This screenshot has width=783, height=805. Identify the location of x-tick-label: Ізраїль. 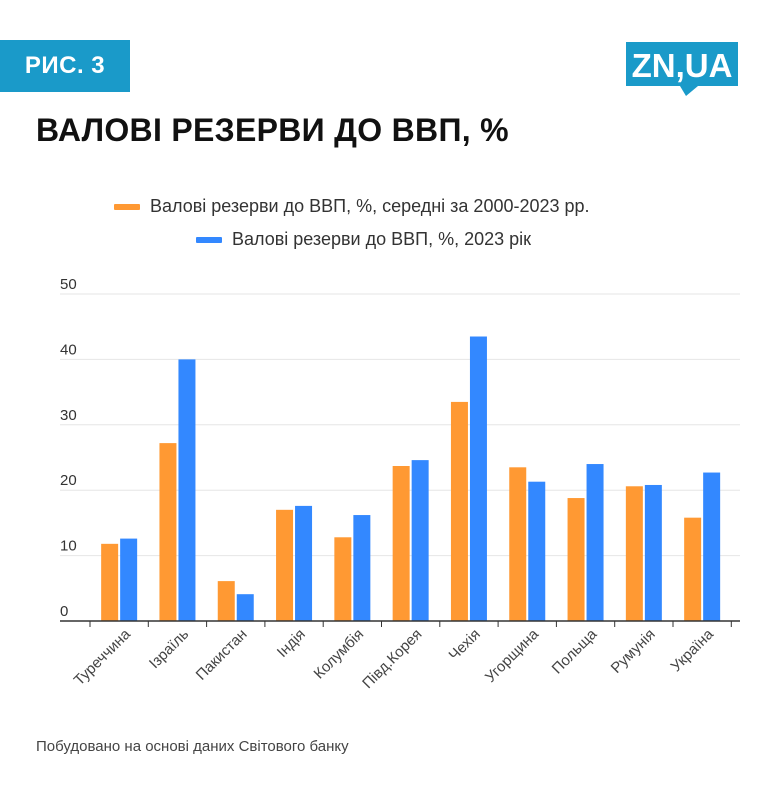
(169, 649).